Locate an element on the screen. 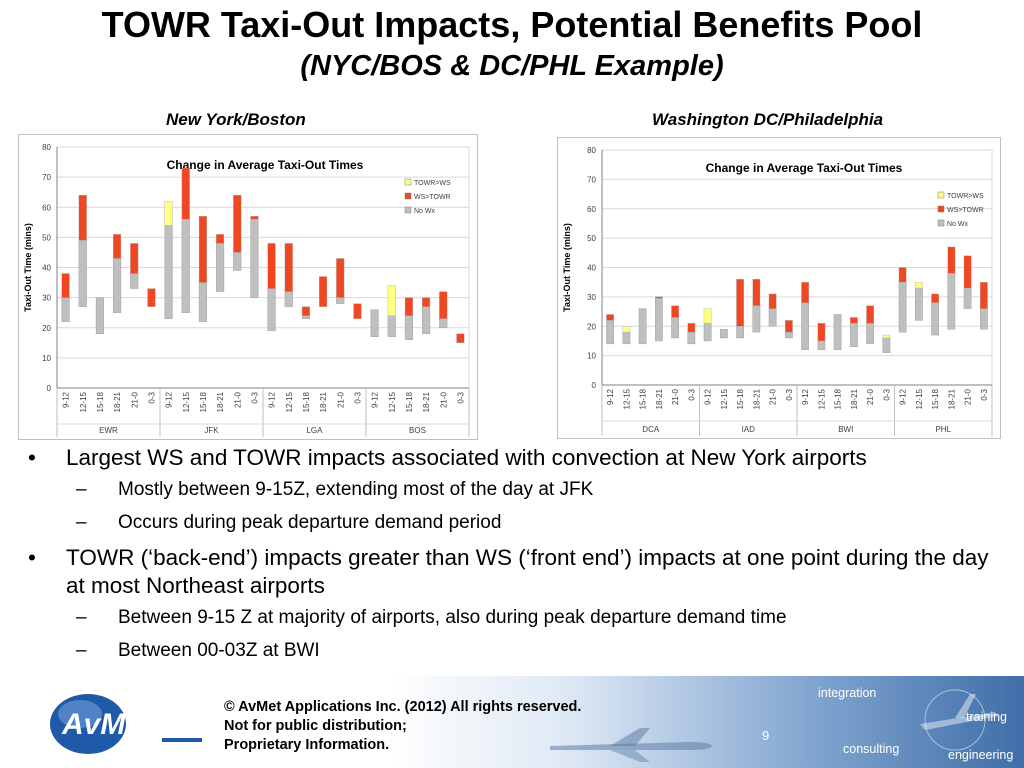  y-tick-label: 80 is located at coordinates (46, 147).